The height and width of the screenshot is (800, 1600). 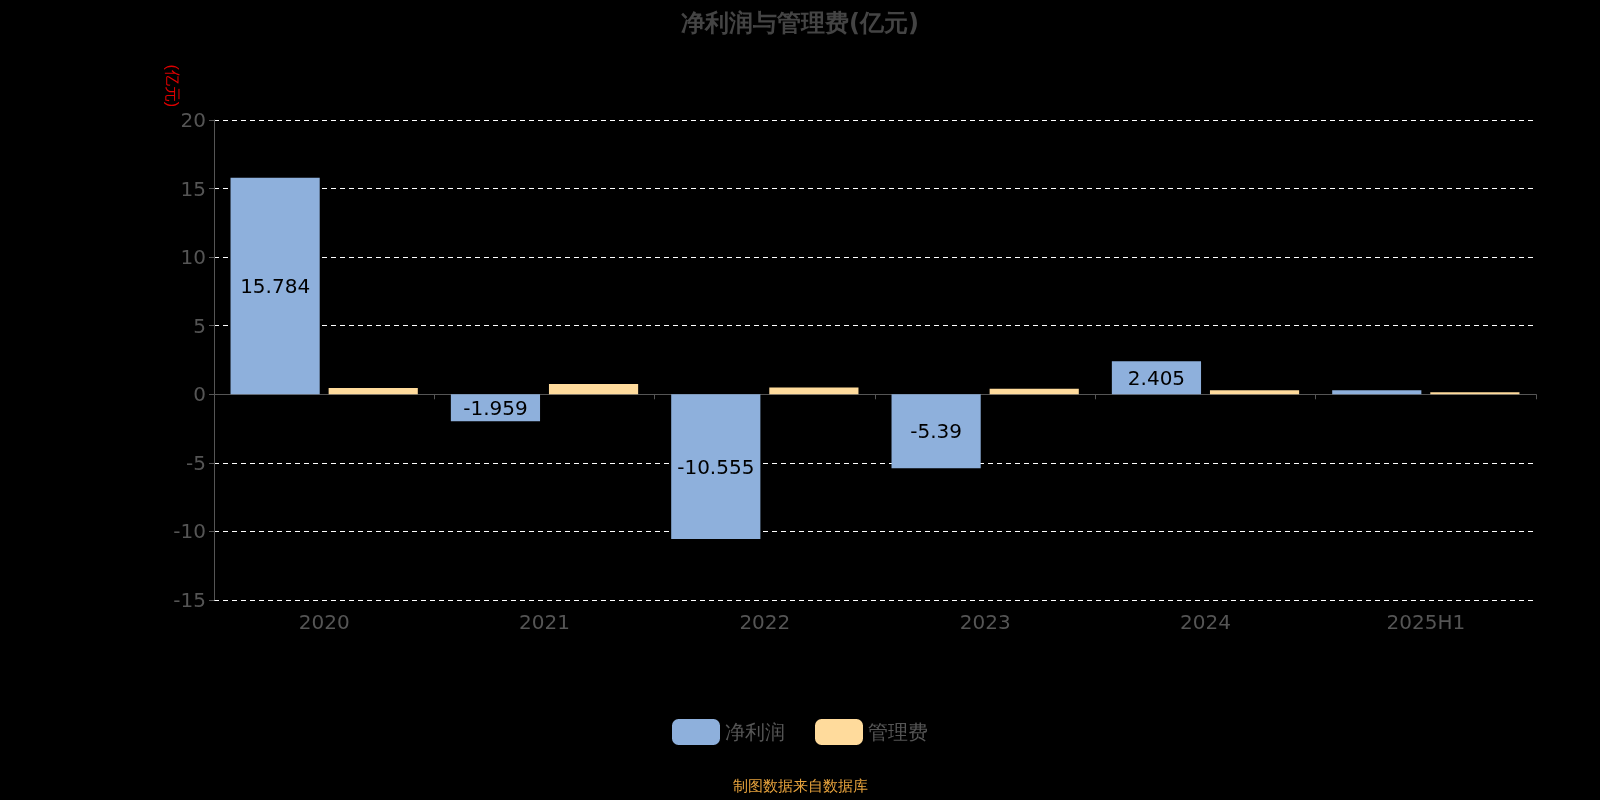 What do you see at coordinates (985, 622) in the screenshot?
I see `x-tick-label: 2023` at bounding box center [985, 622].